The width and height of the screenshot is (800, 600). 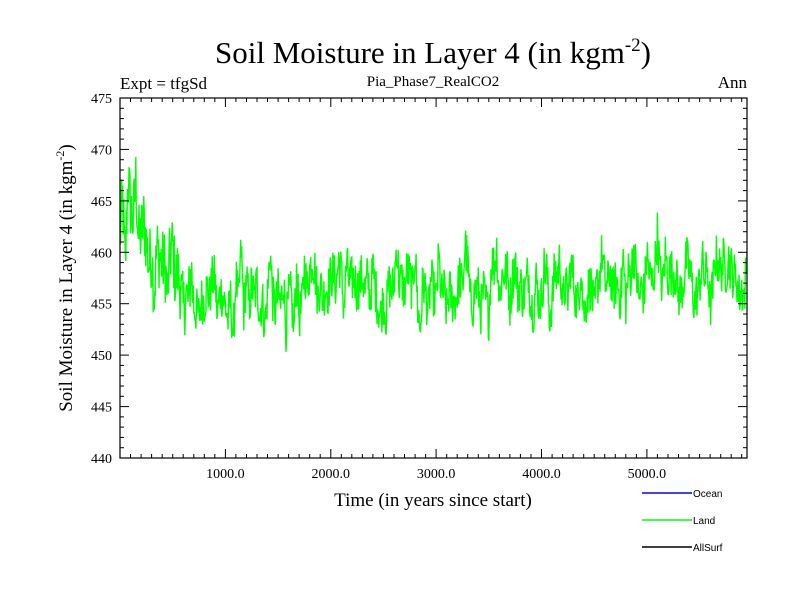 I want to click on y-tick-label: 450, so click(x=101, y=356).